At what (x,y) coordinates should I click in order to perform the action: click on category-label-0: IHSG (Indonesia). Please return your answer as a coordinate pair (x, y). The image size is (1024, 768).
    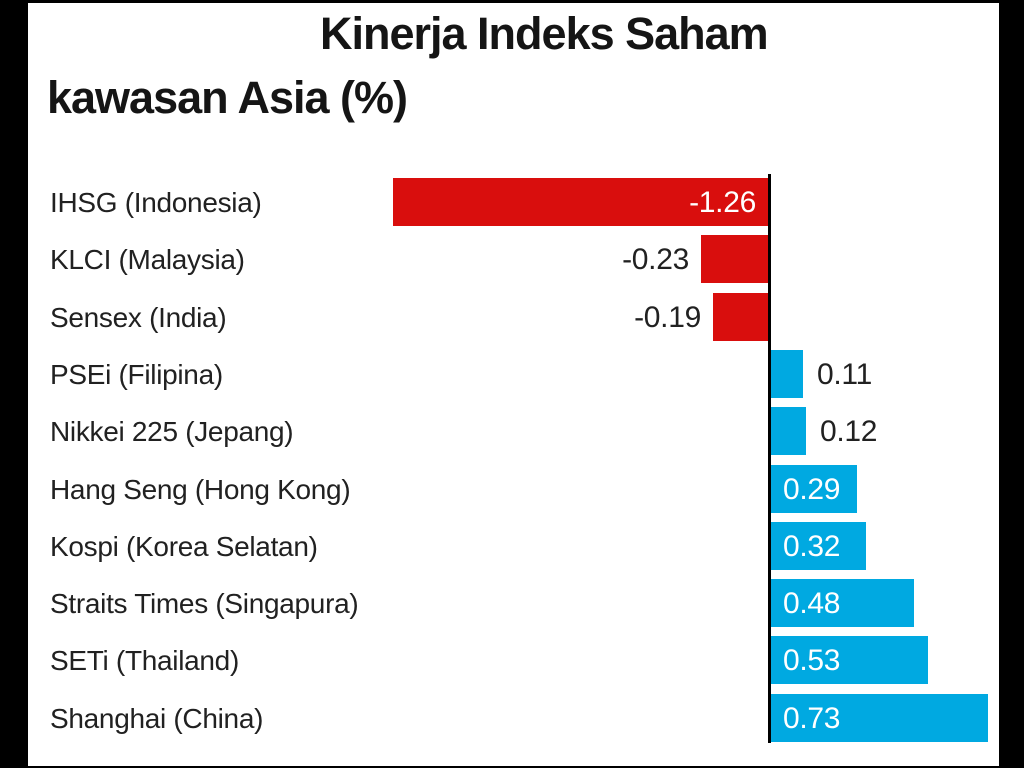
    Looking at the image, I should click on (156, 202).